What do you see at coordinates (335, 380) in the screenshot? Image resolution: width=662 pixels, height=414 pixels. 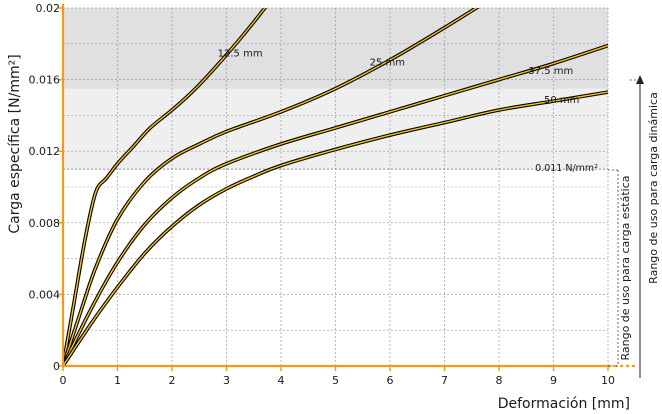 I see `x-tick-label: 5` at bounding box center [335, 380].